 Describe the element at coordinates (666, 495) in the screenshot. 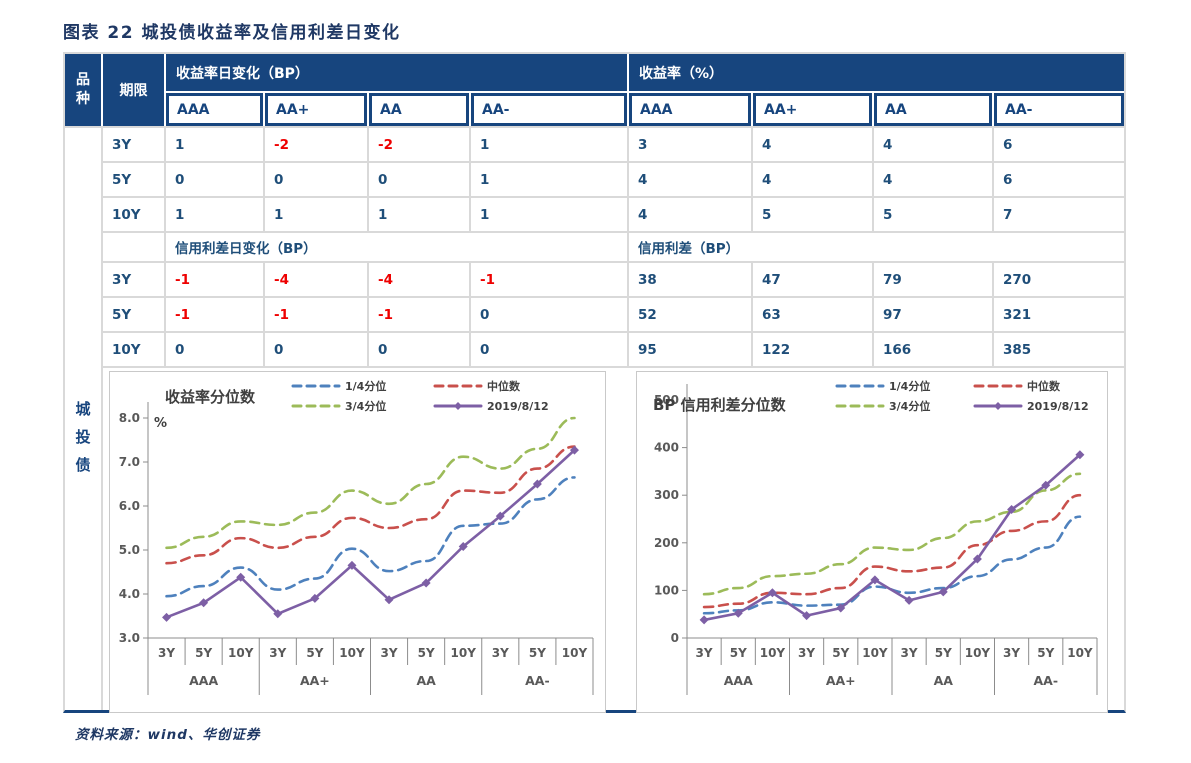

I see `svg-text: 300` at that location.